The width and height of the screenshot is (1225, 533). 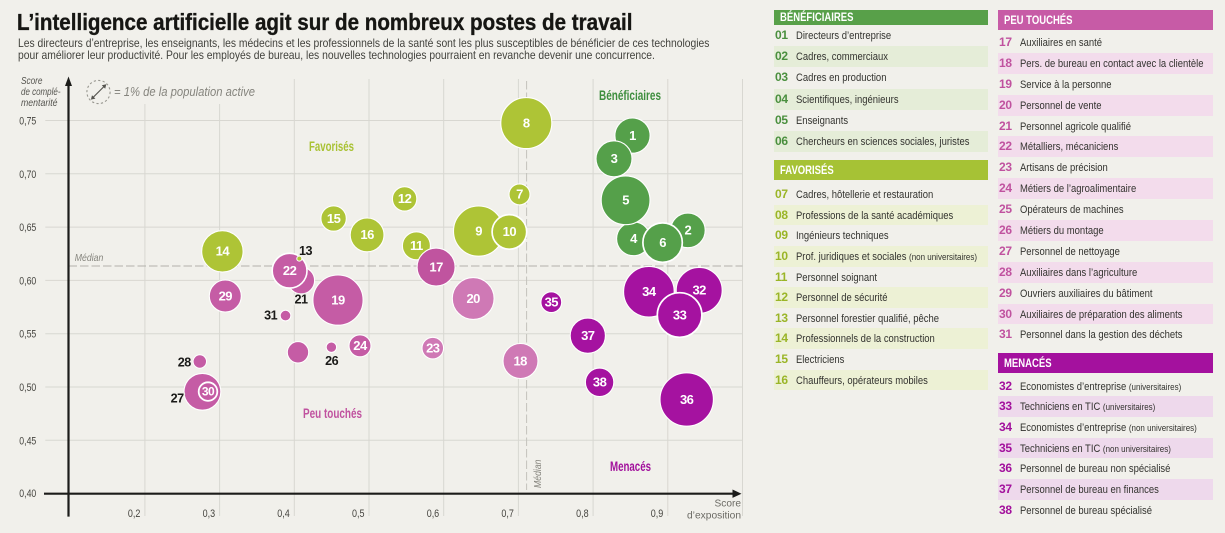 What do you see at coordinates (27, 122) in the screenshot?
I see `svg-text: 0,75` at bounding box center [27, 122].